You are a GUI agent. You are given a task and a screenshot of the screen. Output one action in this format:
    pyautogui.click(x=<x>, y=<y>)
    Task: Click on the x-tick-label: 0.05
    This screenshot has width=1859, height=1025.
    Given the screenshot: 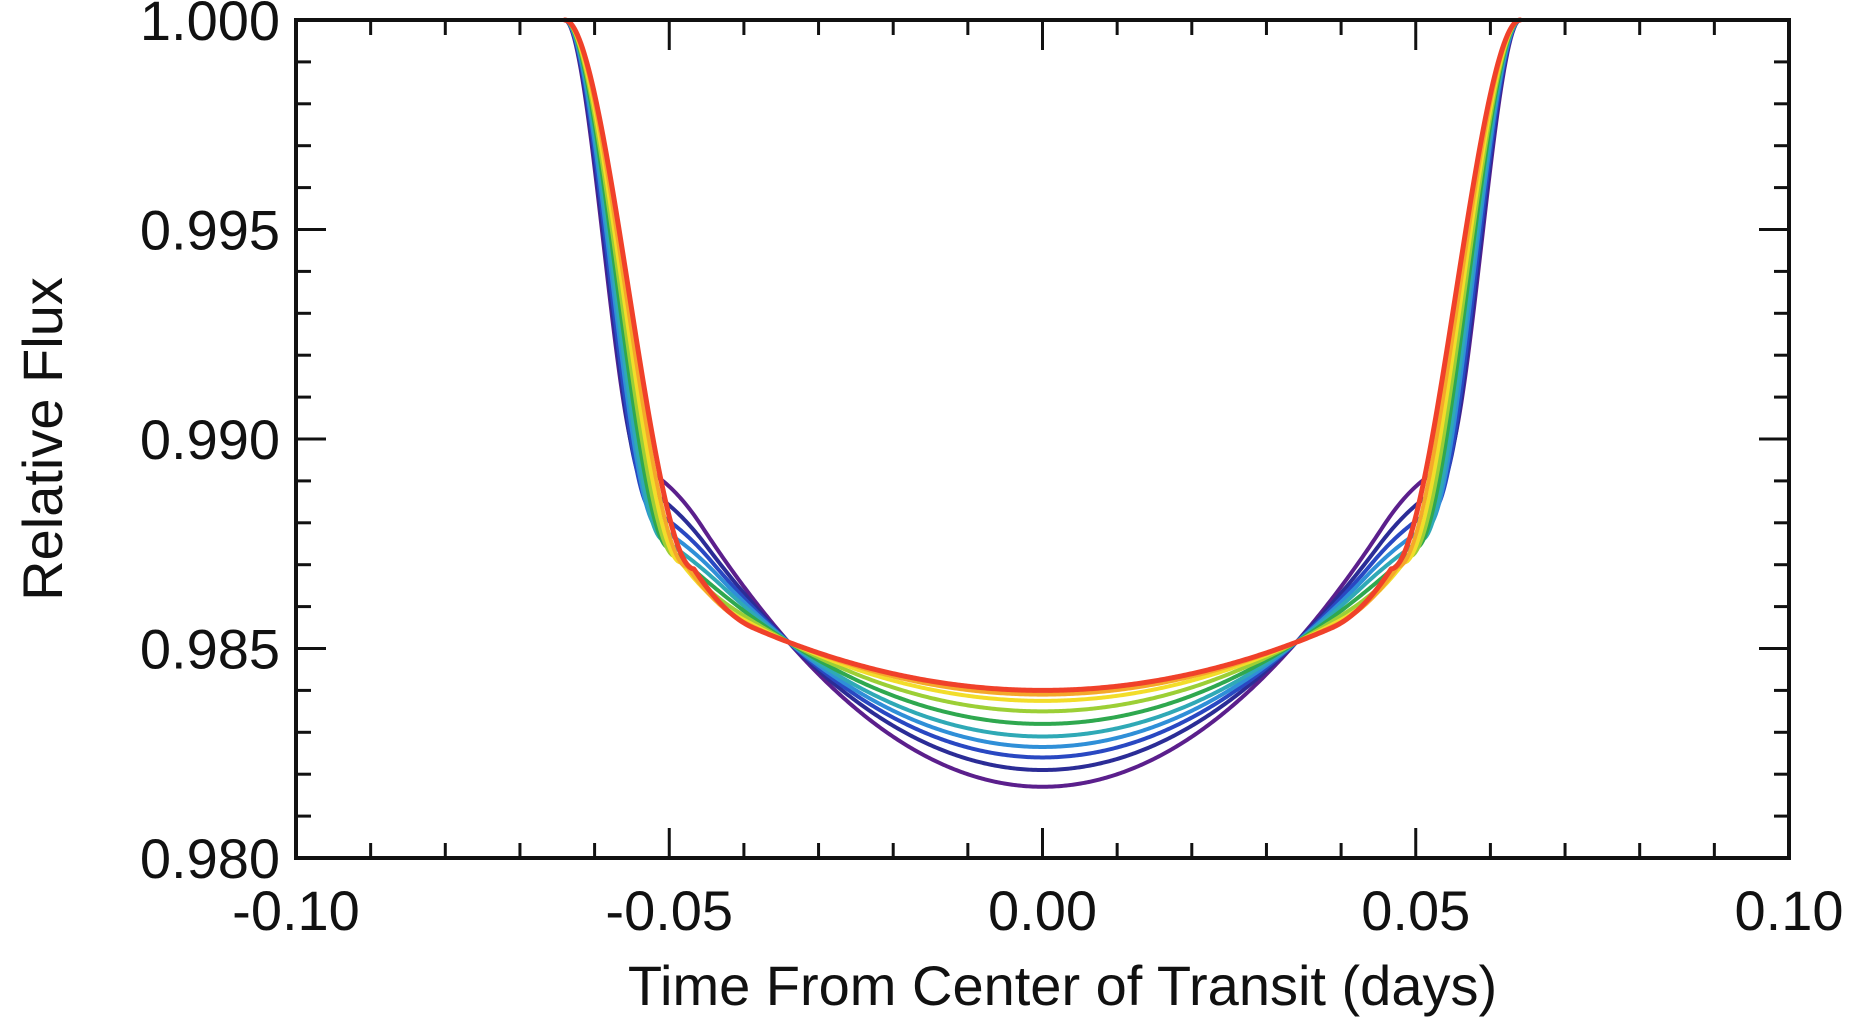 What is the action you would take?
    pyautogui.click(x=1415, y=910)
    